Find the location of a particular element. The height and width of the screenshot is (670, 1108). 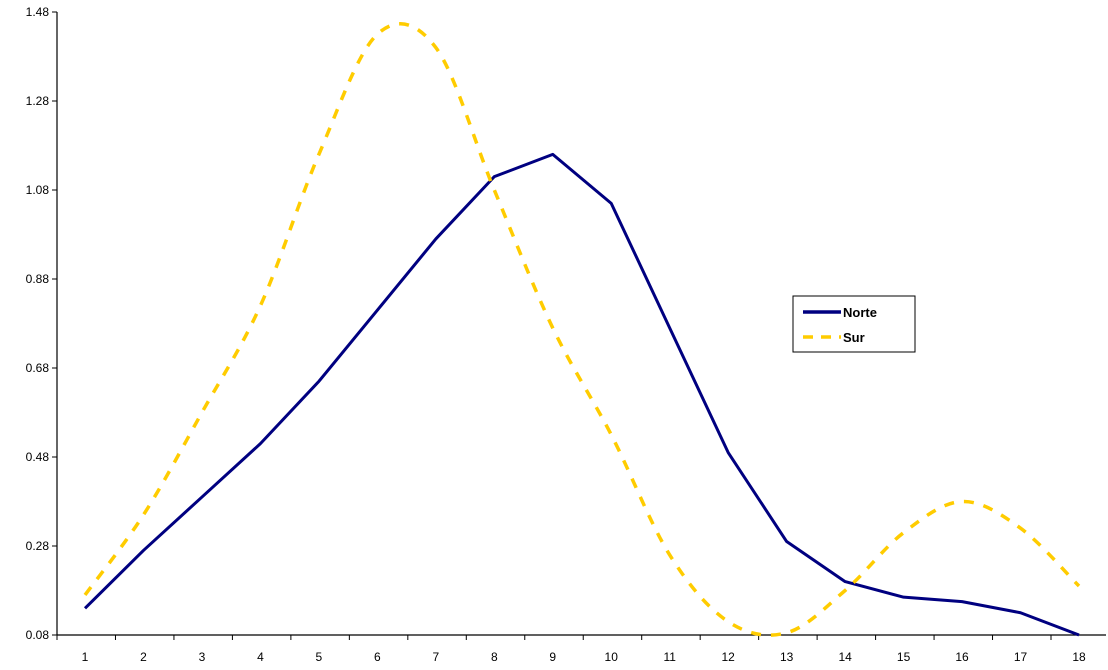

x-tick-label: 18 is located at coordinates (1079, 657).